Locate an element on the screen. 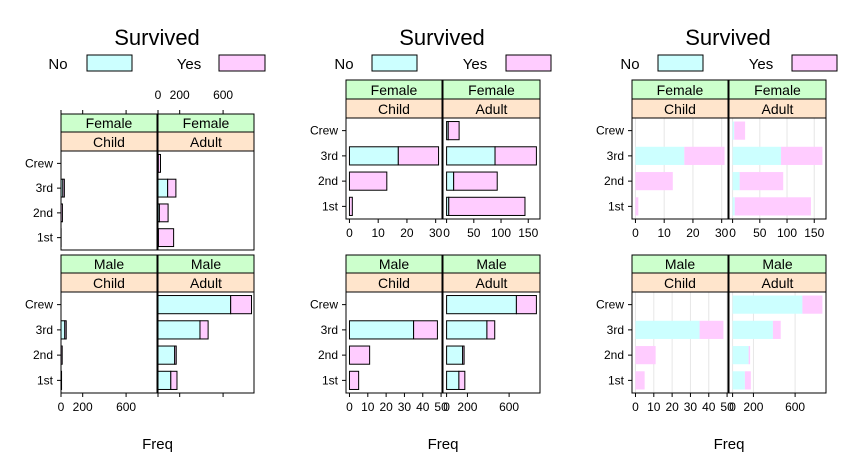 The height and width of the screenshot is (469, 857). chart-title: Survived is located at coordinates (157, 37).